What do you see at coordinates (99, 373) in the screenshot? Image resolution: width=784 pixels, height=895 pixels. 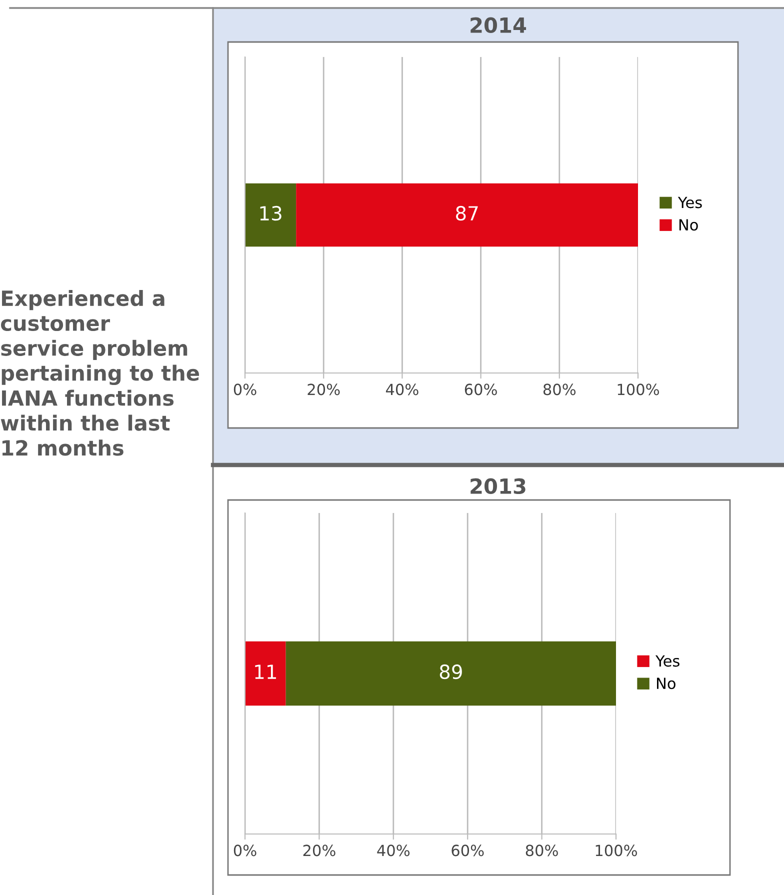 I see `text: Experienced a customer service problem pertaining to the IANA functions within the last 12 months` at bounding box center [99, 373].